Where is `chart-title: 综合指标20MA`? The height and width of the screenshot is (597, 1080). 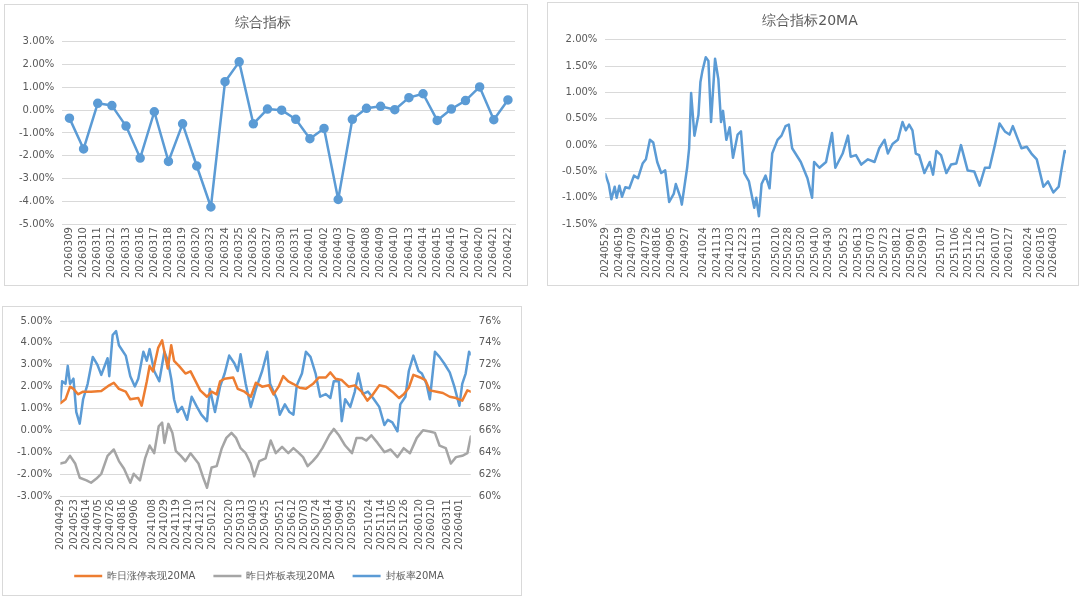 chart-title: 综合指标20MA is located at coordinates (810, 20).